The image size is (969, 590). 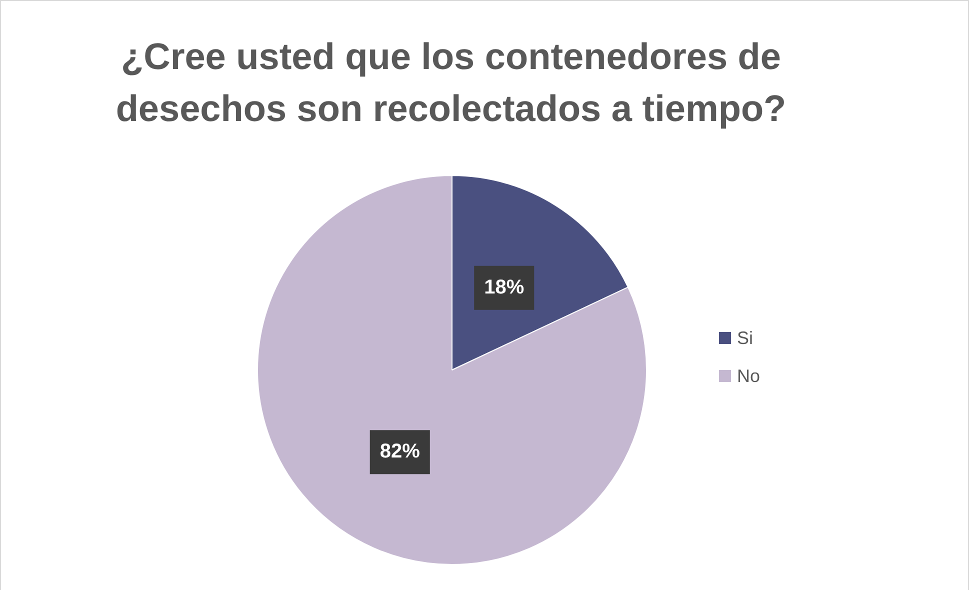 I want to click on legend-label: Si, so click(x=745, y=338).